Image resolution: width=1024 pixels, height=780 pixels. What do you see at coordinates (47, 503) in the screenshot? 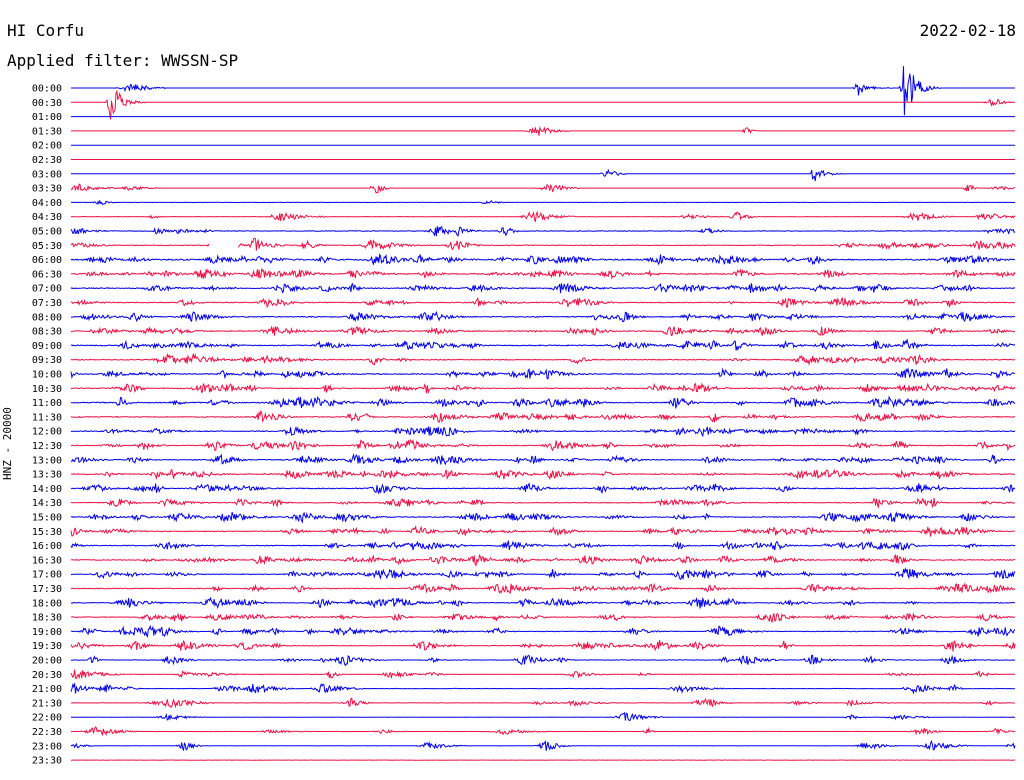
I see `time-tick-label: 14:30` at bounding box center [47, 503].